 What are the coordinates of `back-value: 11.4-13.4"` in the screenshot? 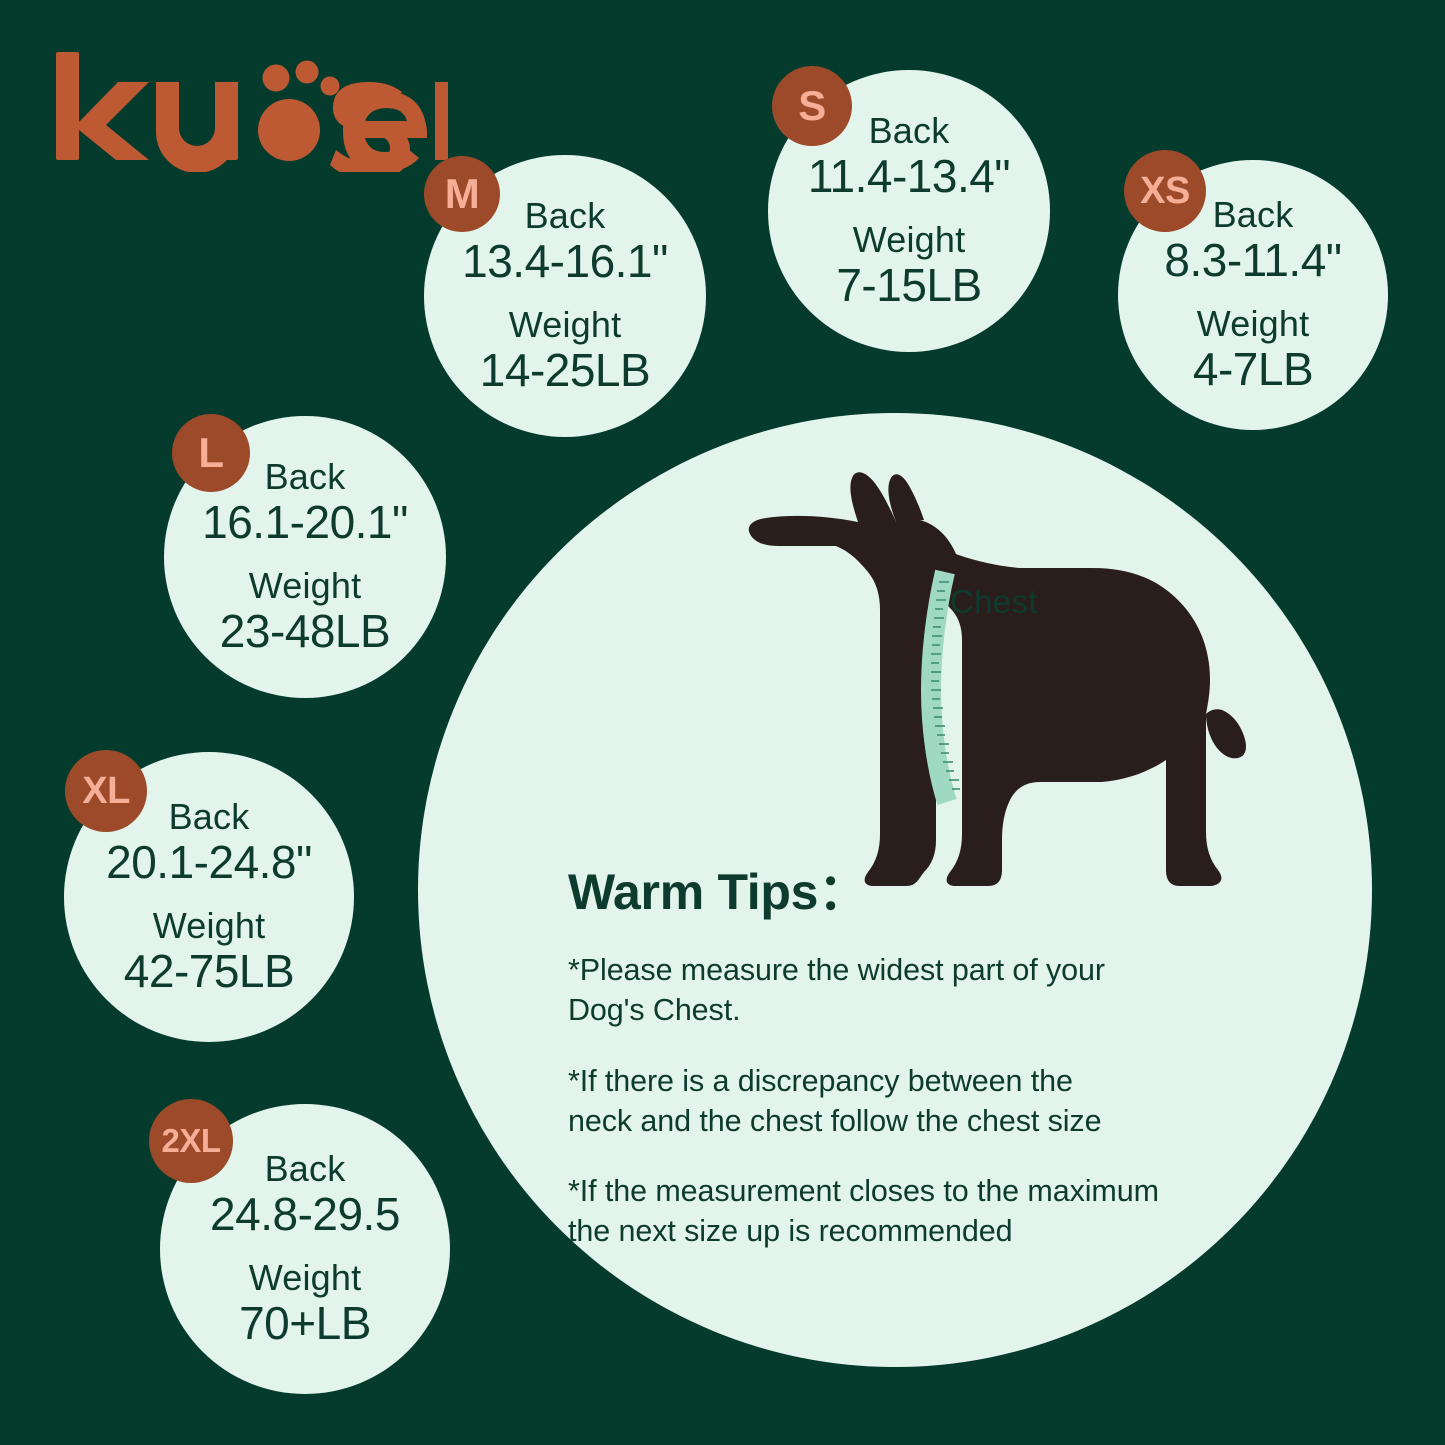 It's located at (909, 176).